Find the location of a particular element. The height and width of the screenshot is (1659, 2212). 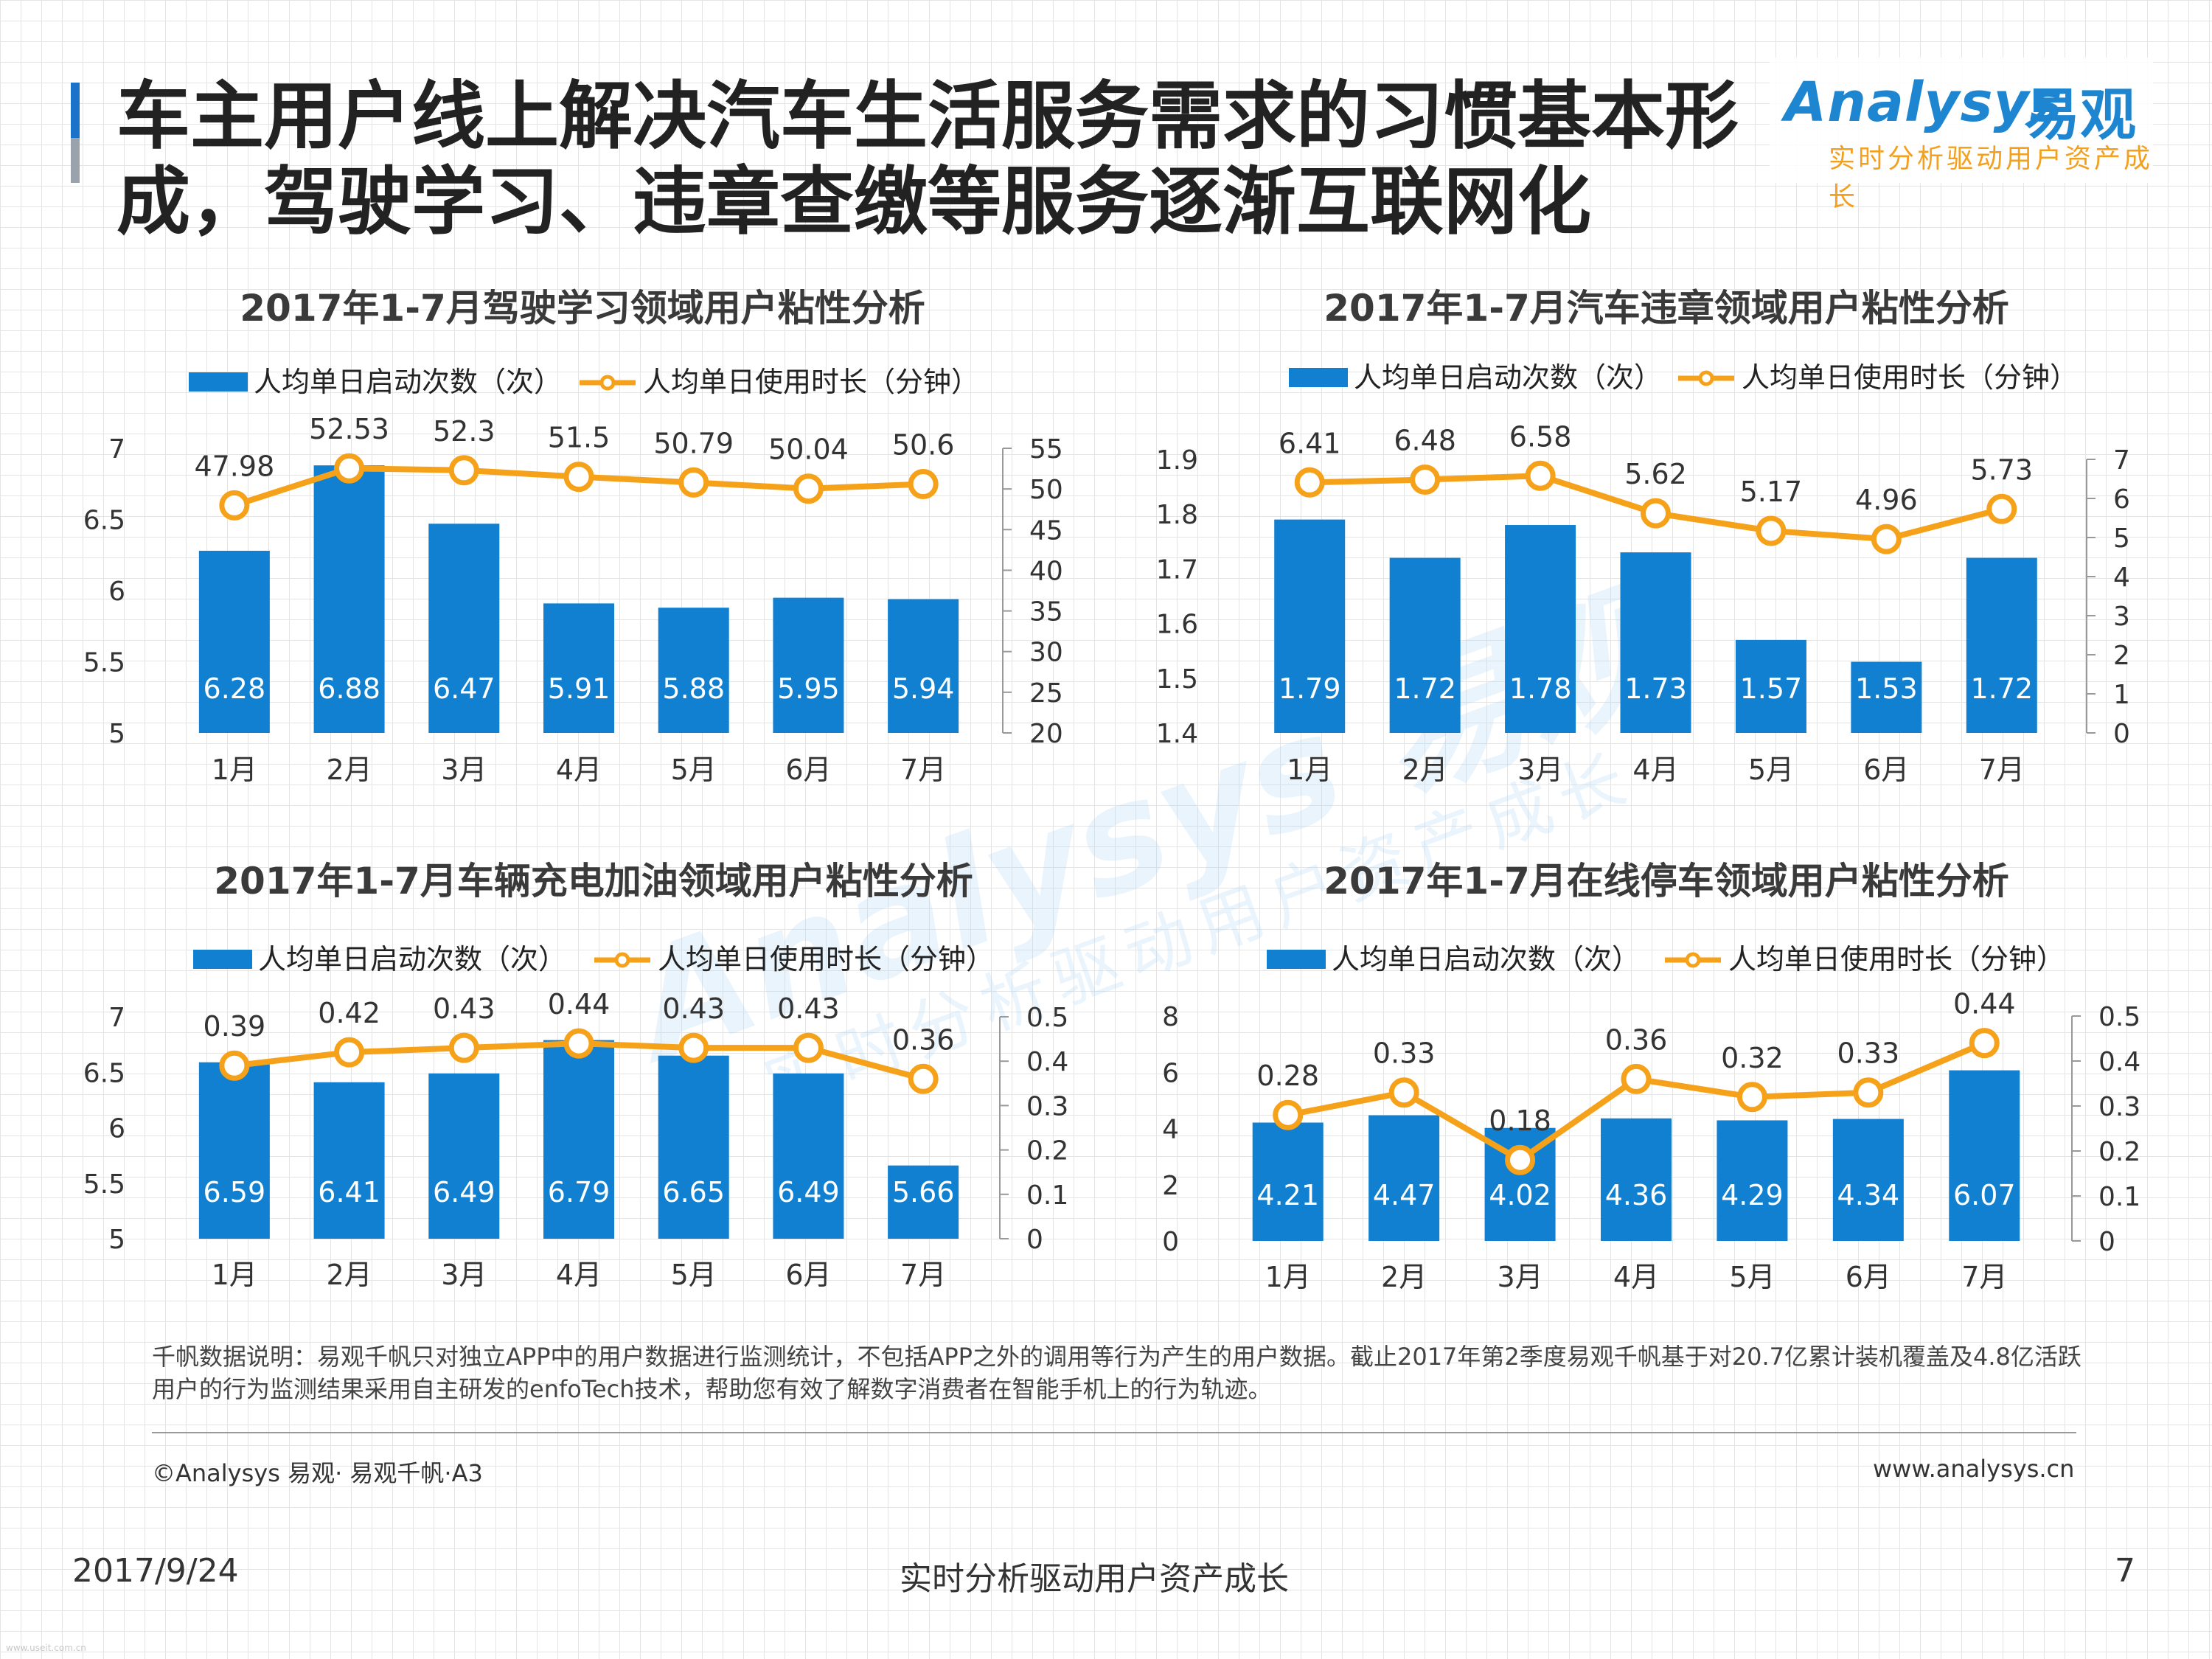

right-axis-tick: 7 is located at coordinates (2121, 460).